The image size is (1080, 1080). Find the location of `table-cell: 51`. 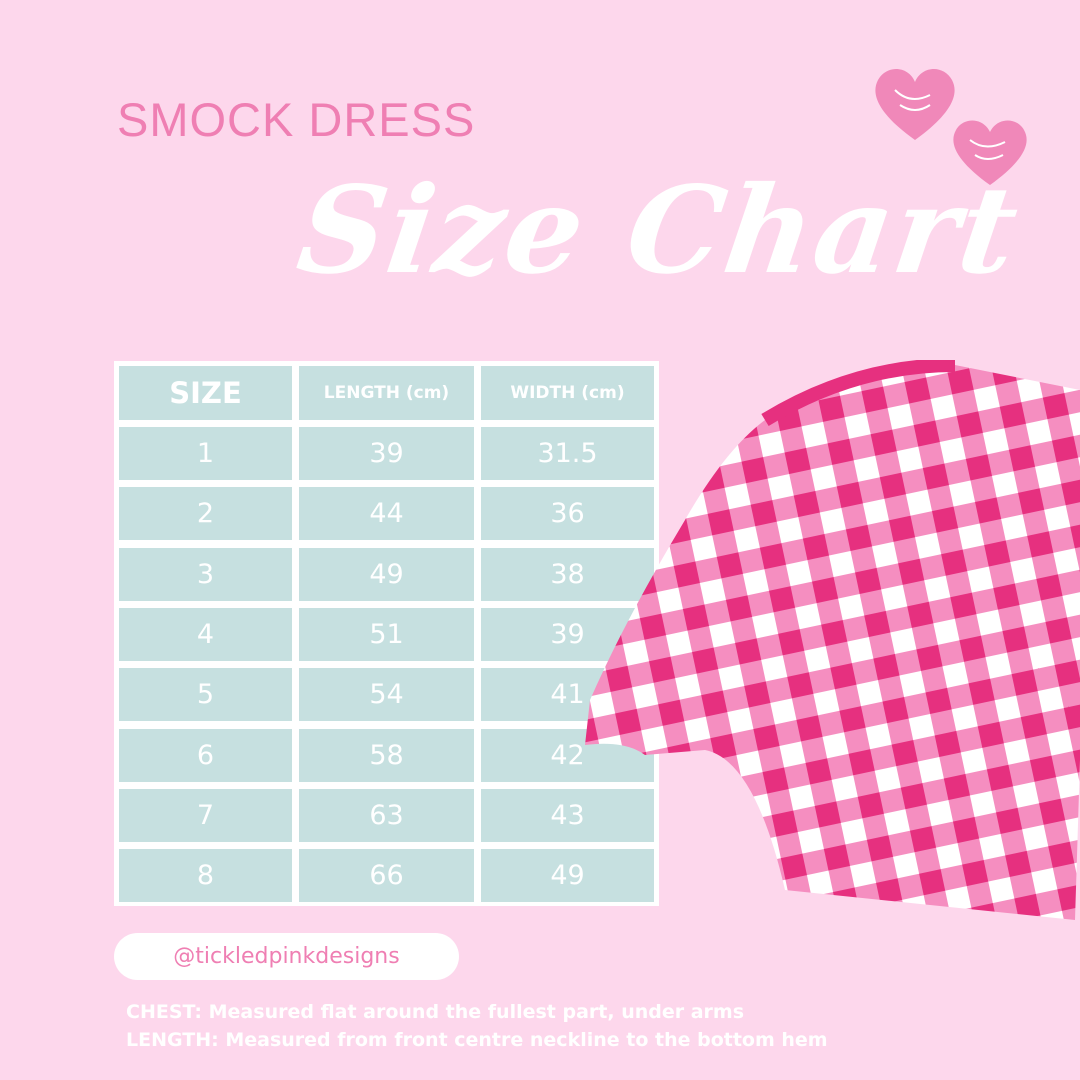

table-cell: 51 is located at coordinates (386, 634).